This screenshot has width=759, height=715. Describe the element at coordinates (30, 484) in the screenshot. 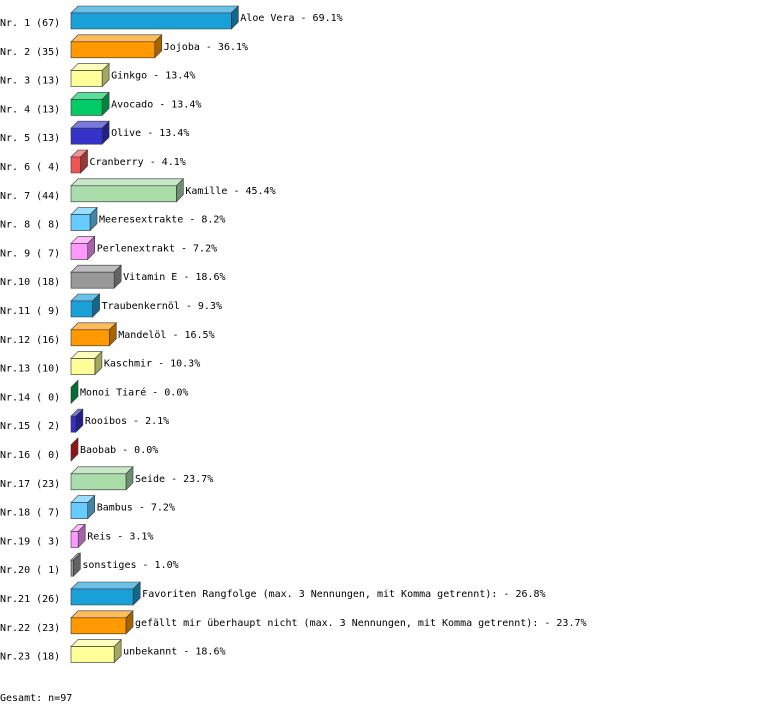

I see `category-label: Nr.17 (23)` at that location.